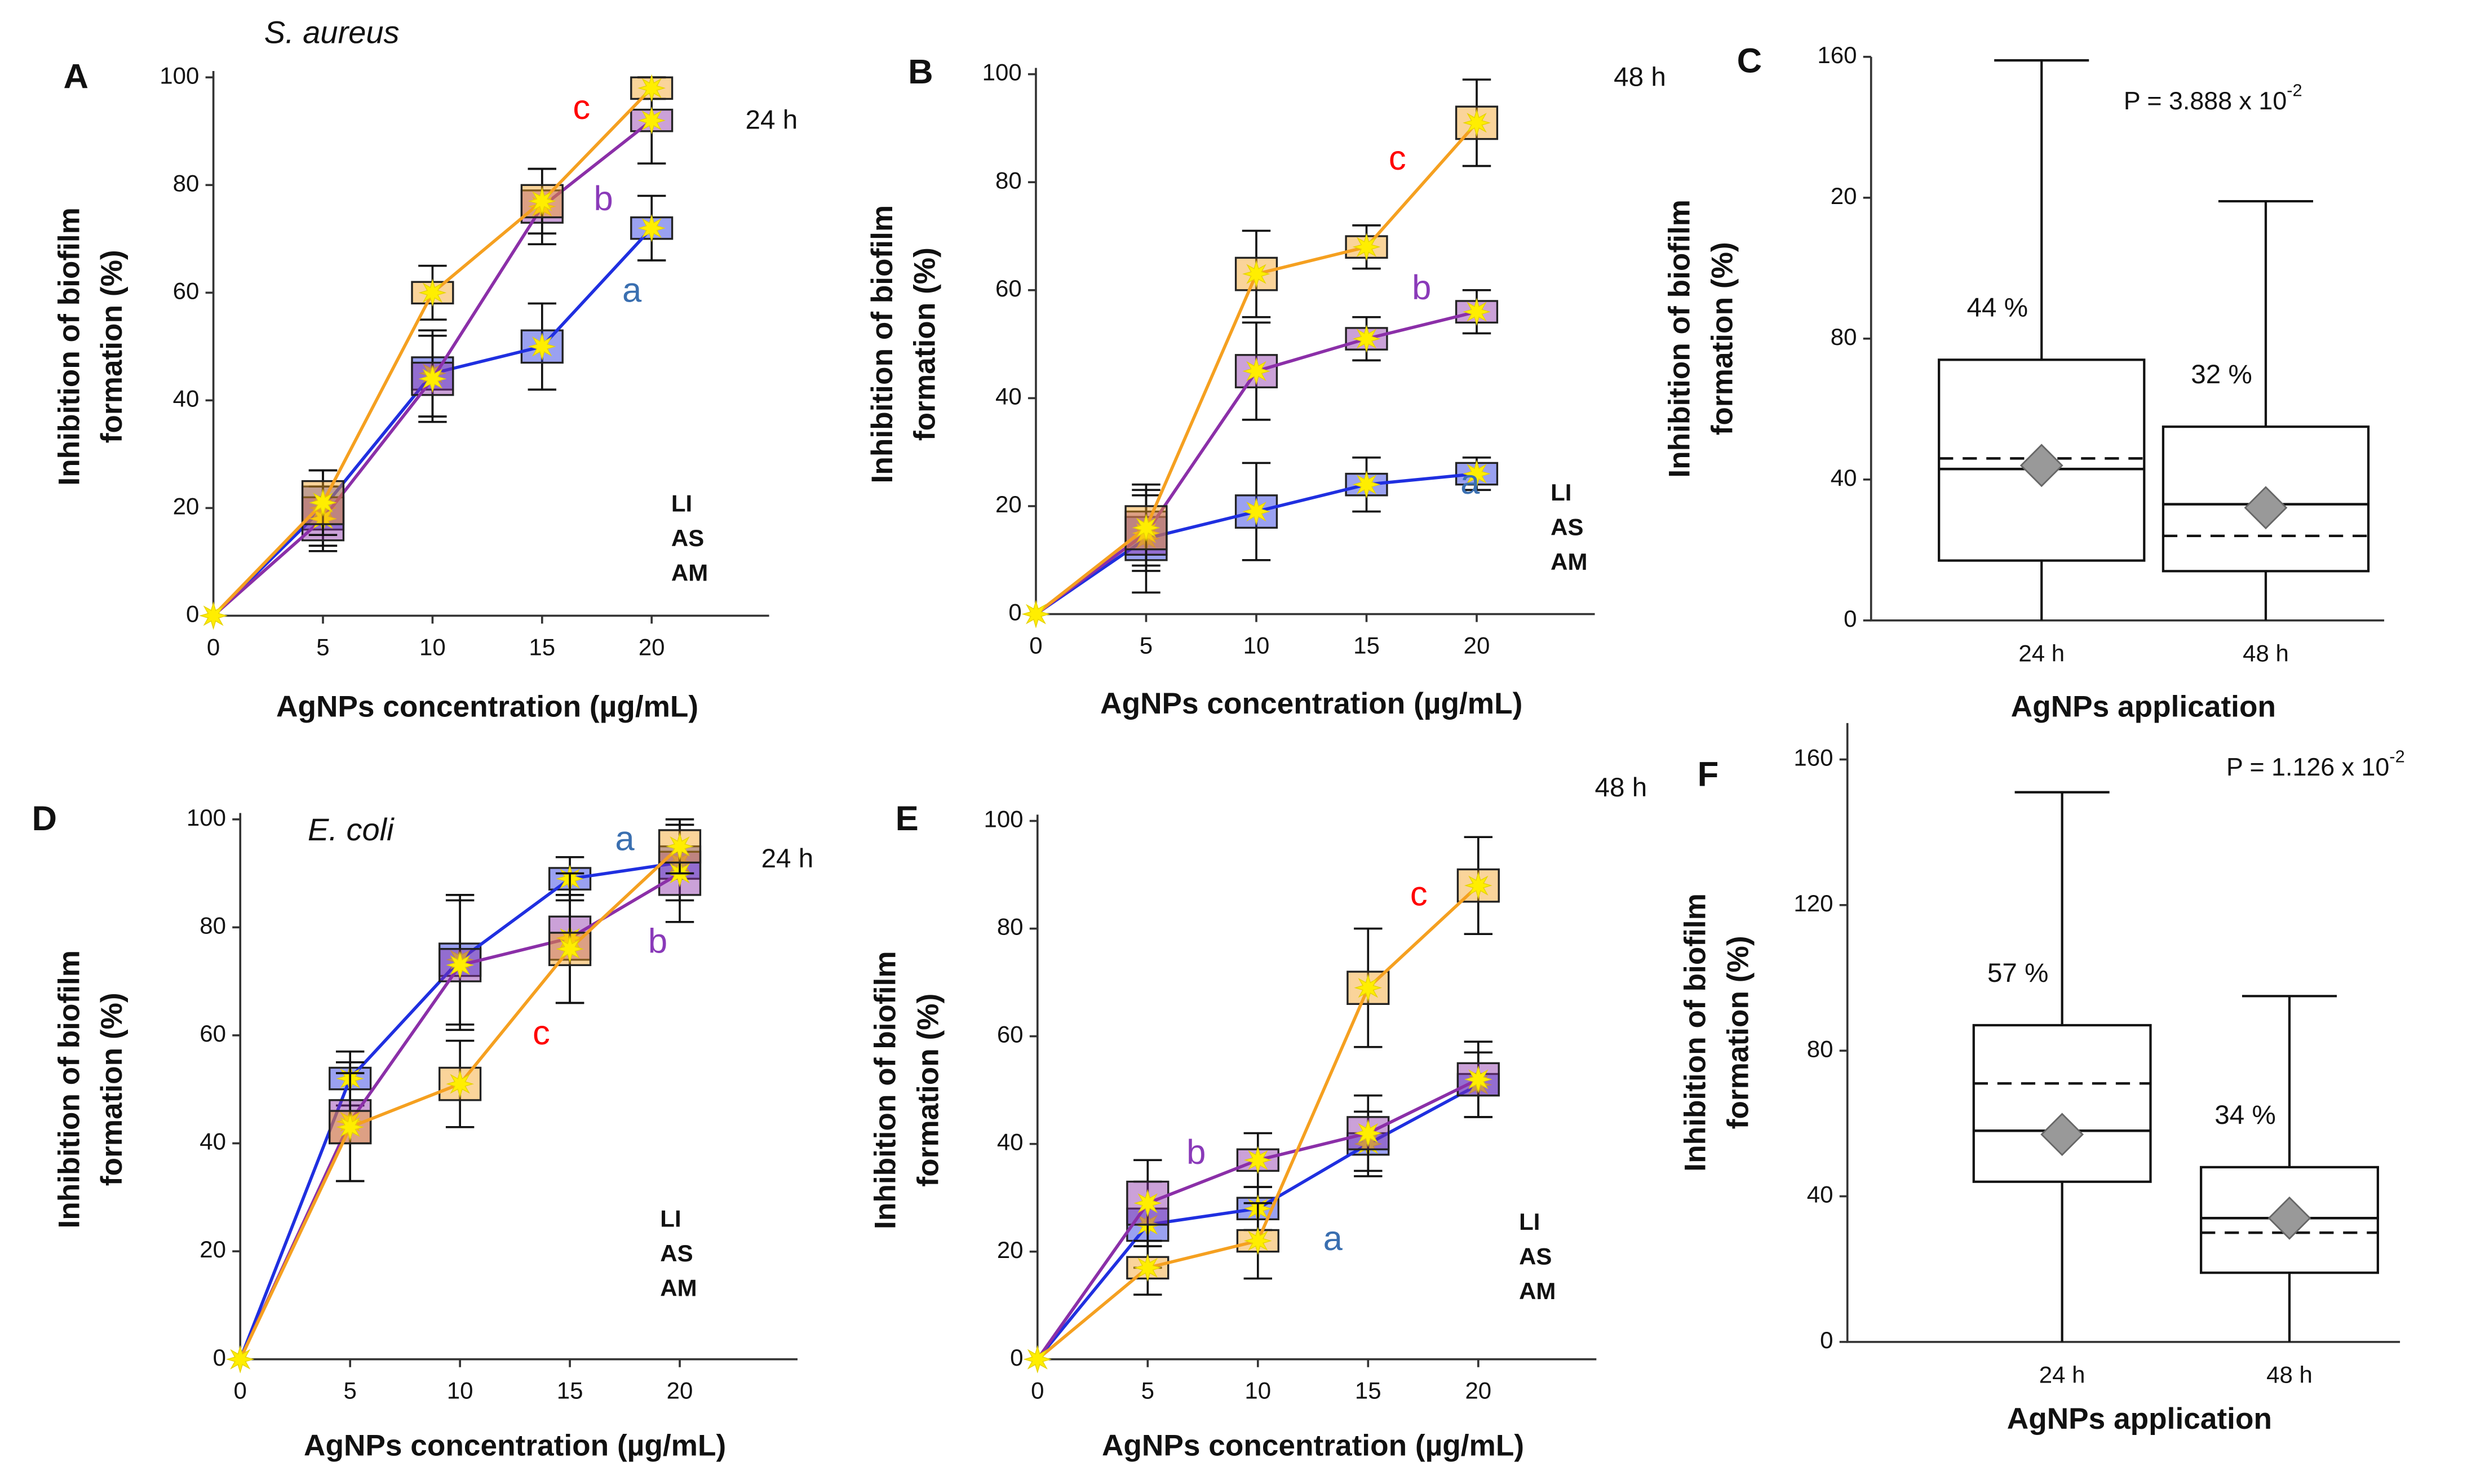  What do you see at coordinates (1998, 307) in the screenshot?
I see `value-label: 44 %` at bounding box center [1998, 307].